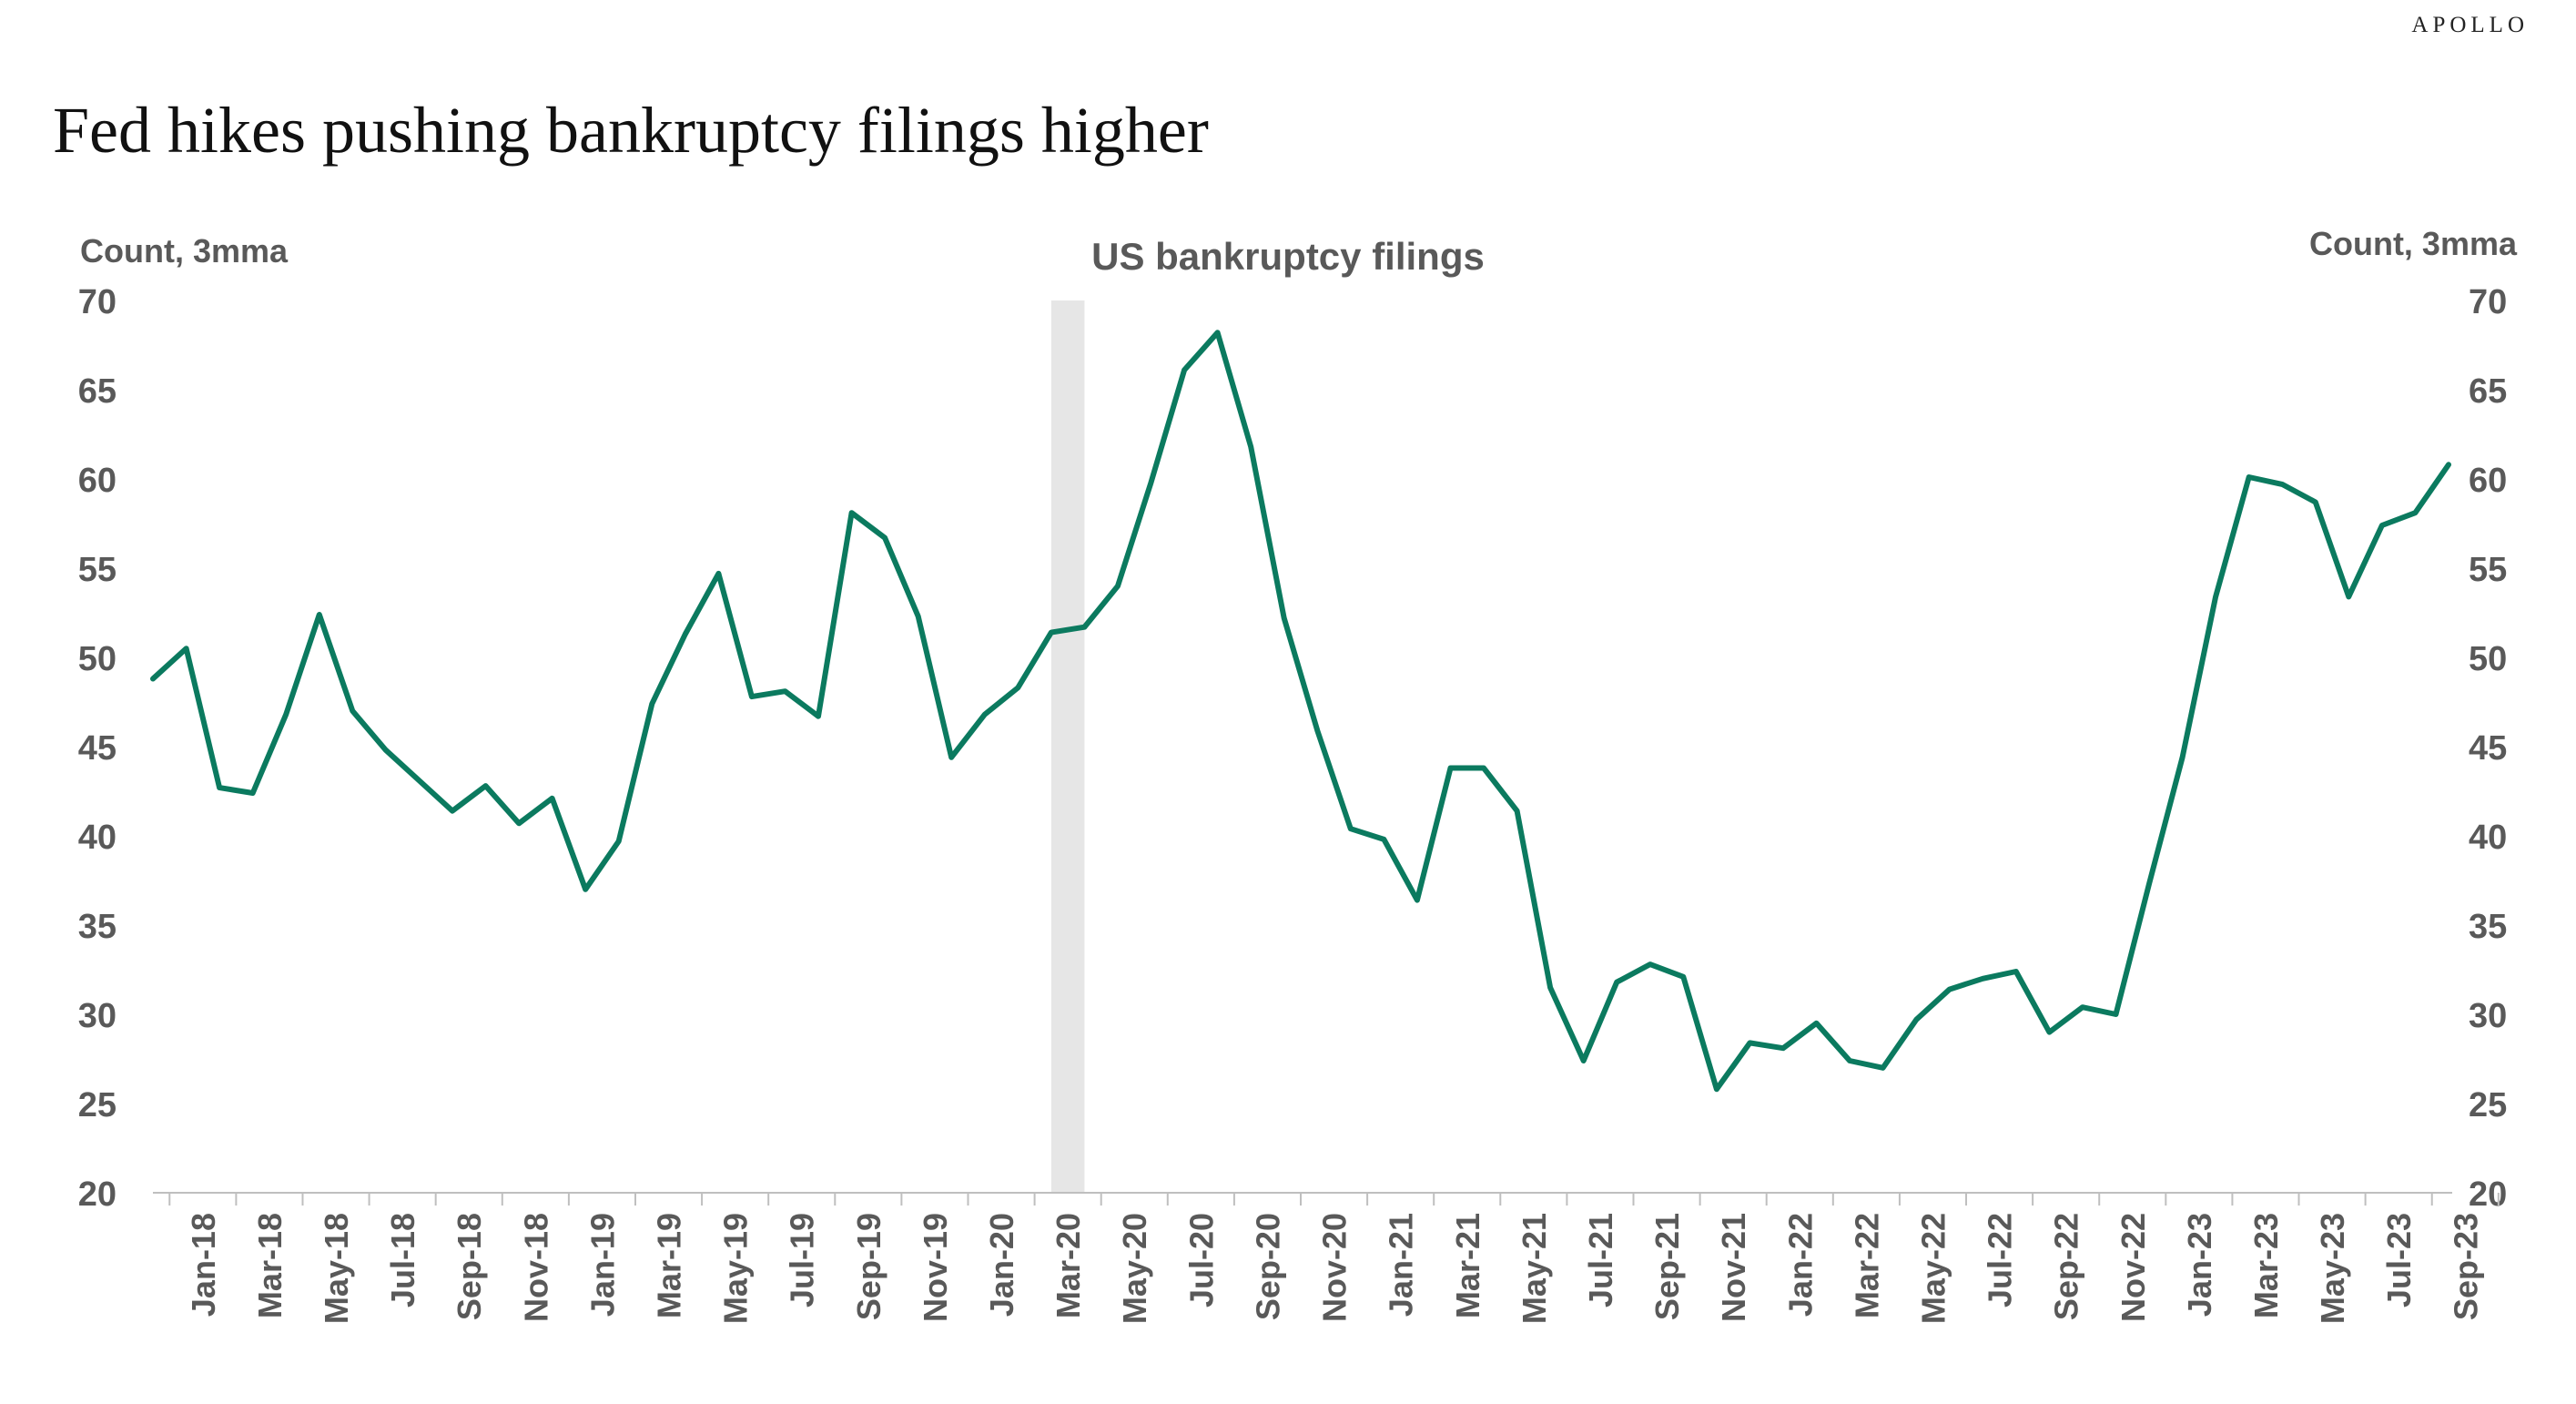  I want to click on x-tick-label: Jul-20, so click(1201, 1260).